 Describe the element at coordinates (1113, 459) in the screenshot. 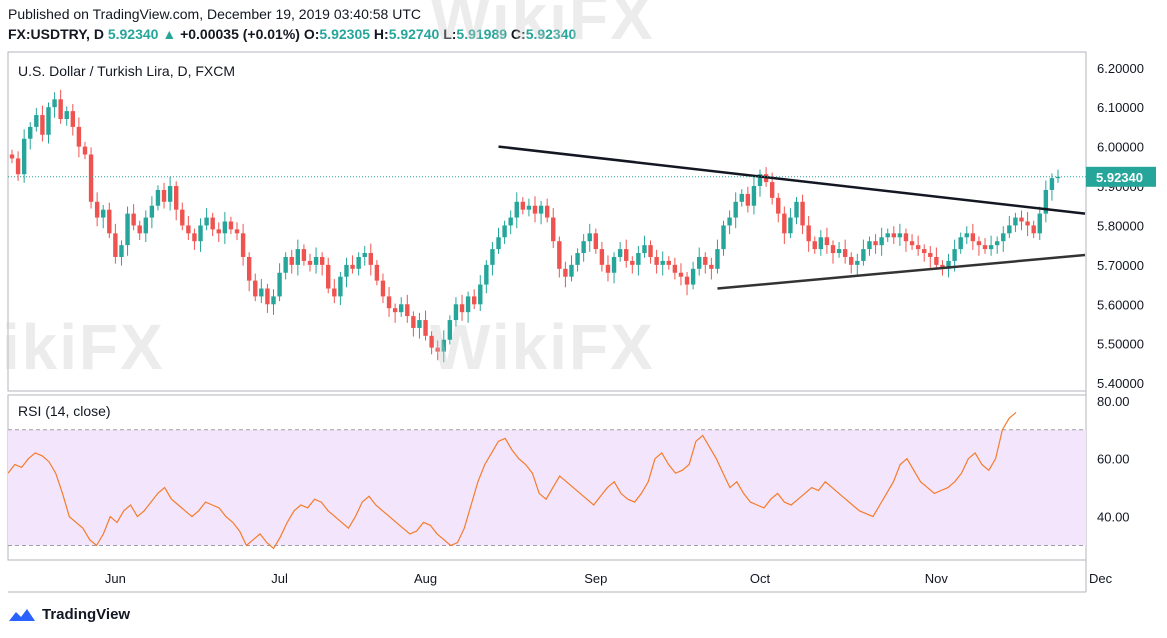

I see `rsi-tick-label: 60.00` at that location.